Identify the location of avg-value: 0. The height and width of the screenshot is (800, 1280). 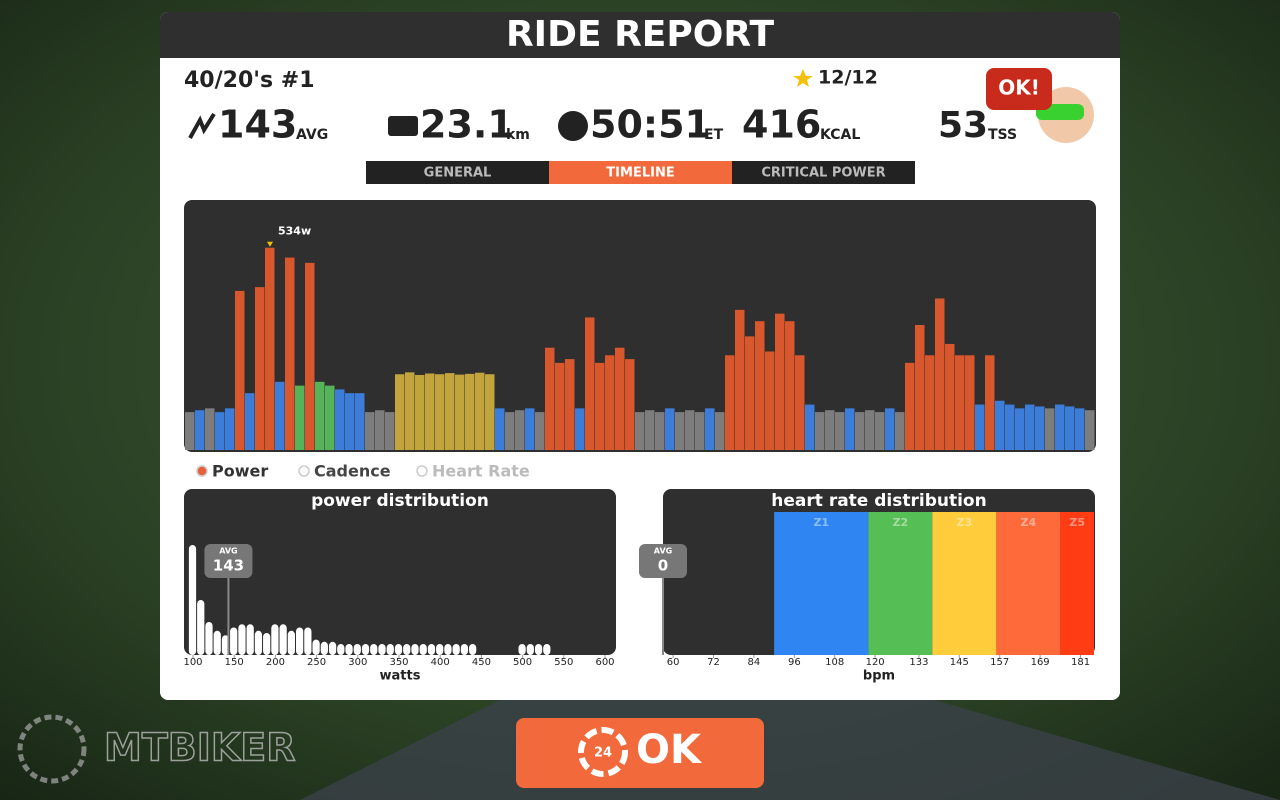
(663, 566).